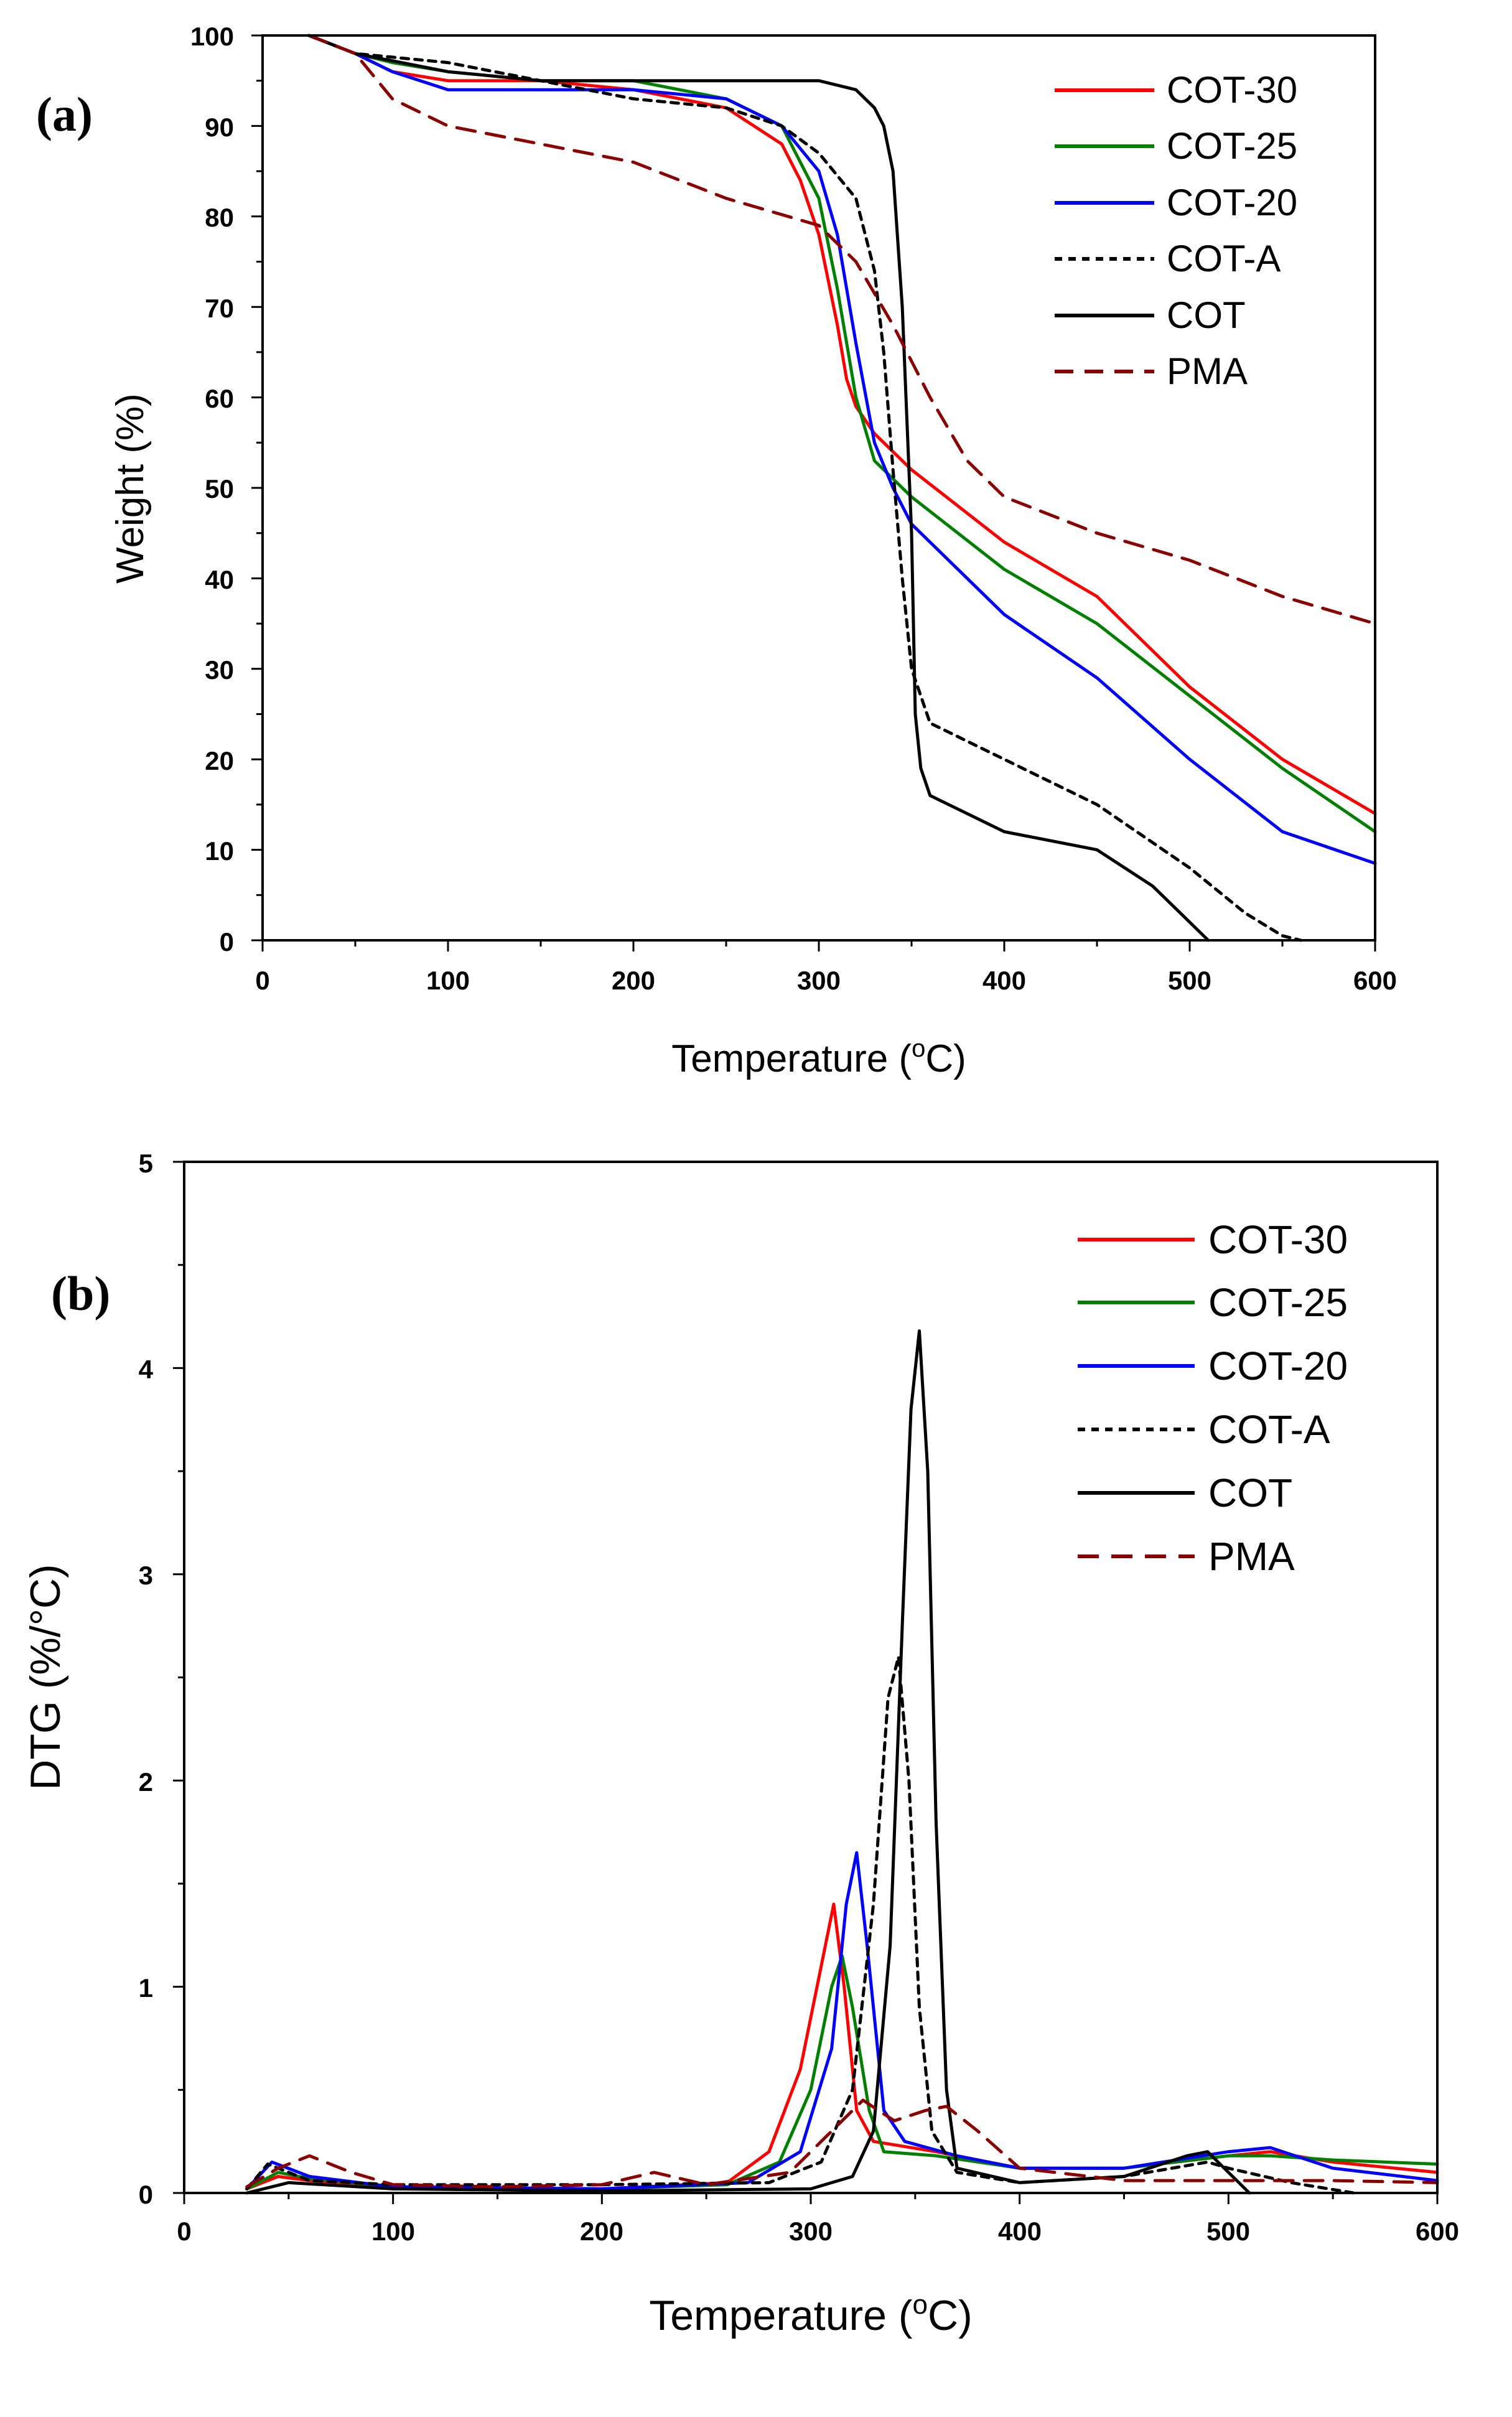 This screenshot has width=1512, height=2417. What do you see at coordinates (220, 760) in the screenshot?
I see `y-tick-label: 20` at bounding box center [220, 760].